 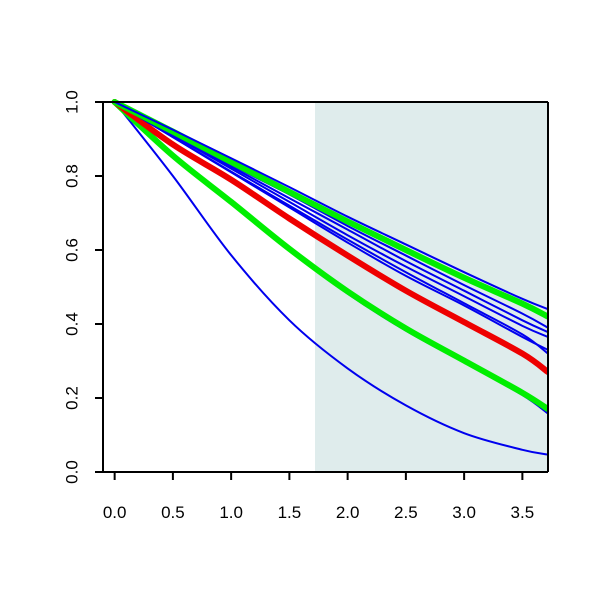 I want to click on x-tick-label: 3.5, so click(x=523, y=512).